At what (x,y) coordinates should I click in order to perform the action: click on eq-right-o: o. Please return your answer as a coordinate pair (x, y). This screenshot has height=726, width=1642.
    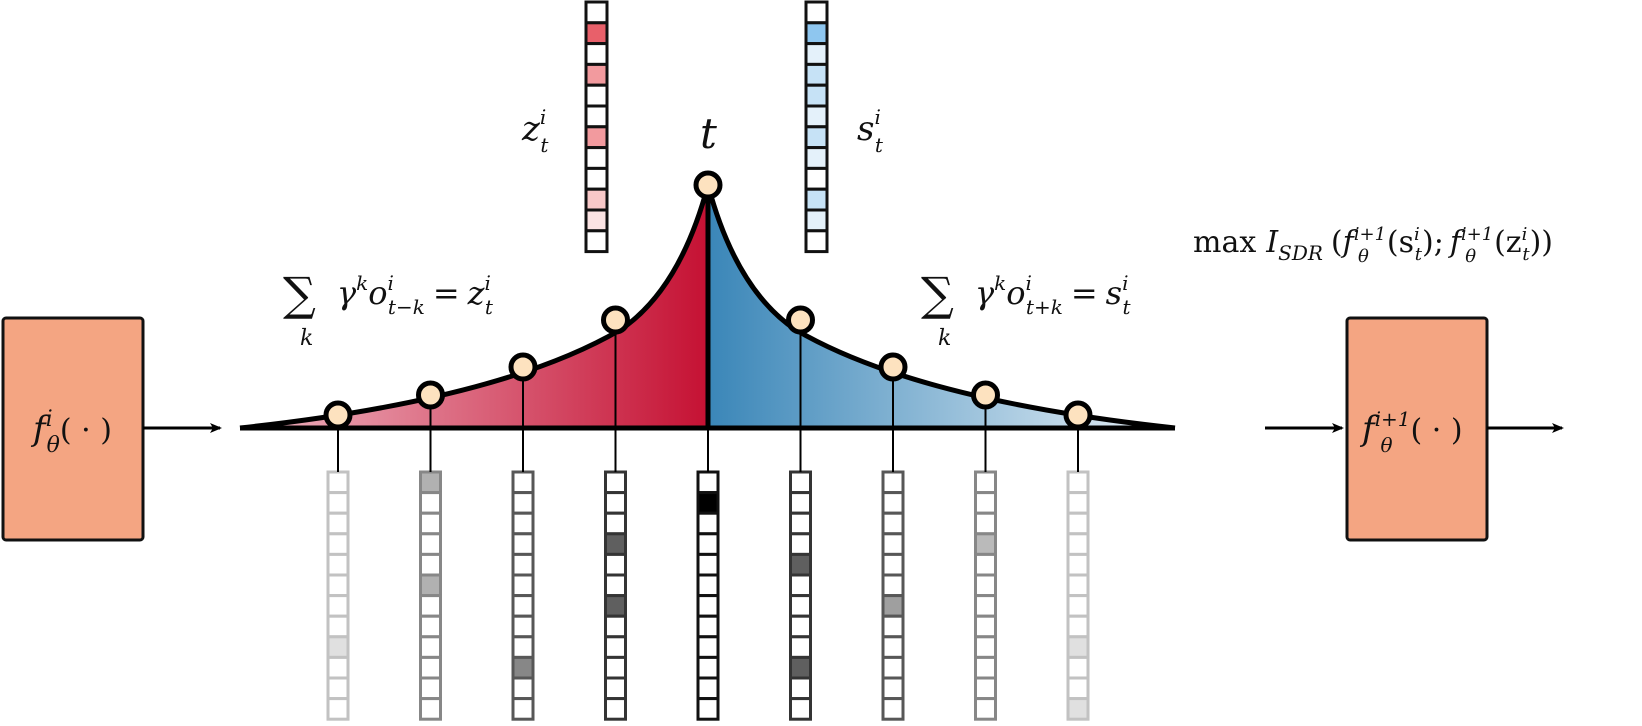
    Looking at the image, I should click on (1015, 293).